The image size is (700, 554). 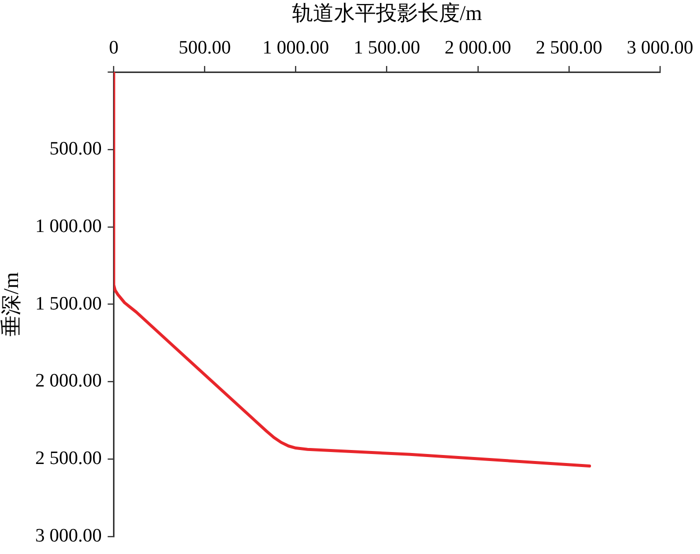 What do you see at coordinates (660, 48) in the screenshot?
I see `x-tick-label: 3 000.00` at bounding box center [660, 48].